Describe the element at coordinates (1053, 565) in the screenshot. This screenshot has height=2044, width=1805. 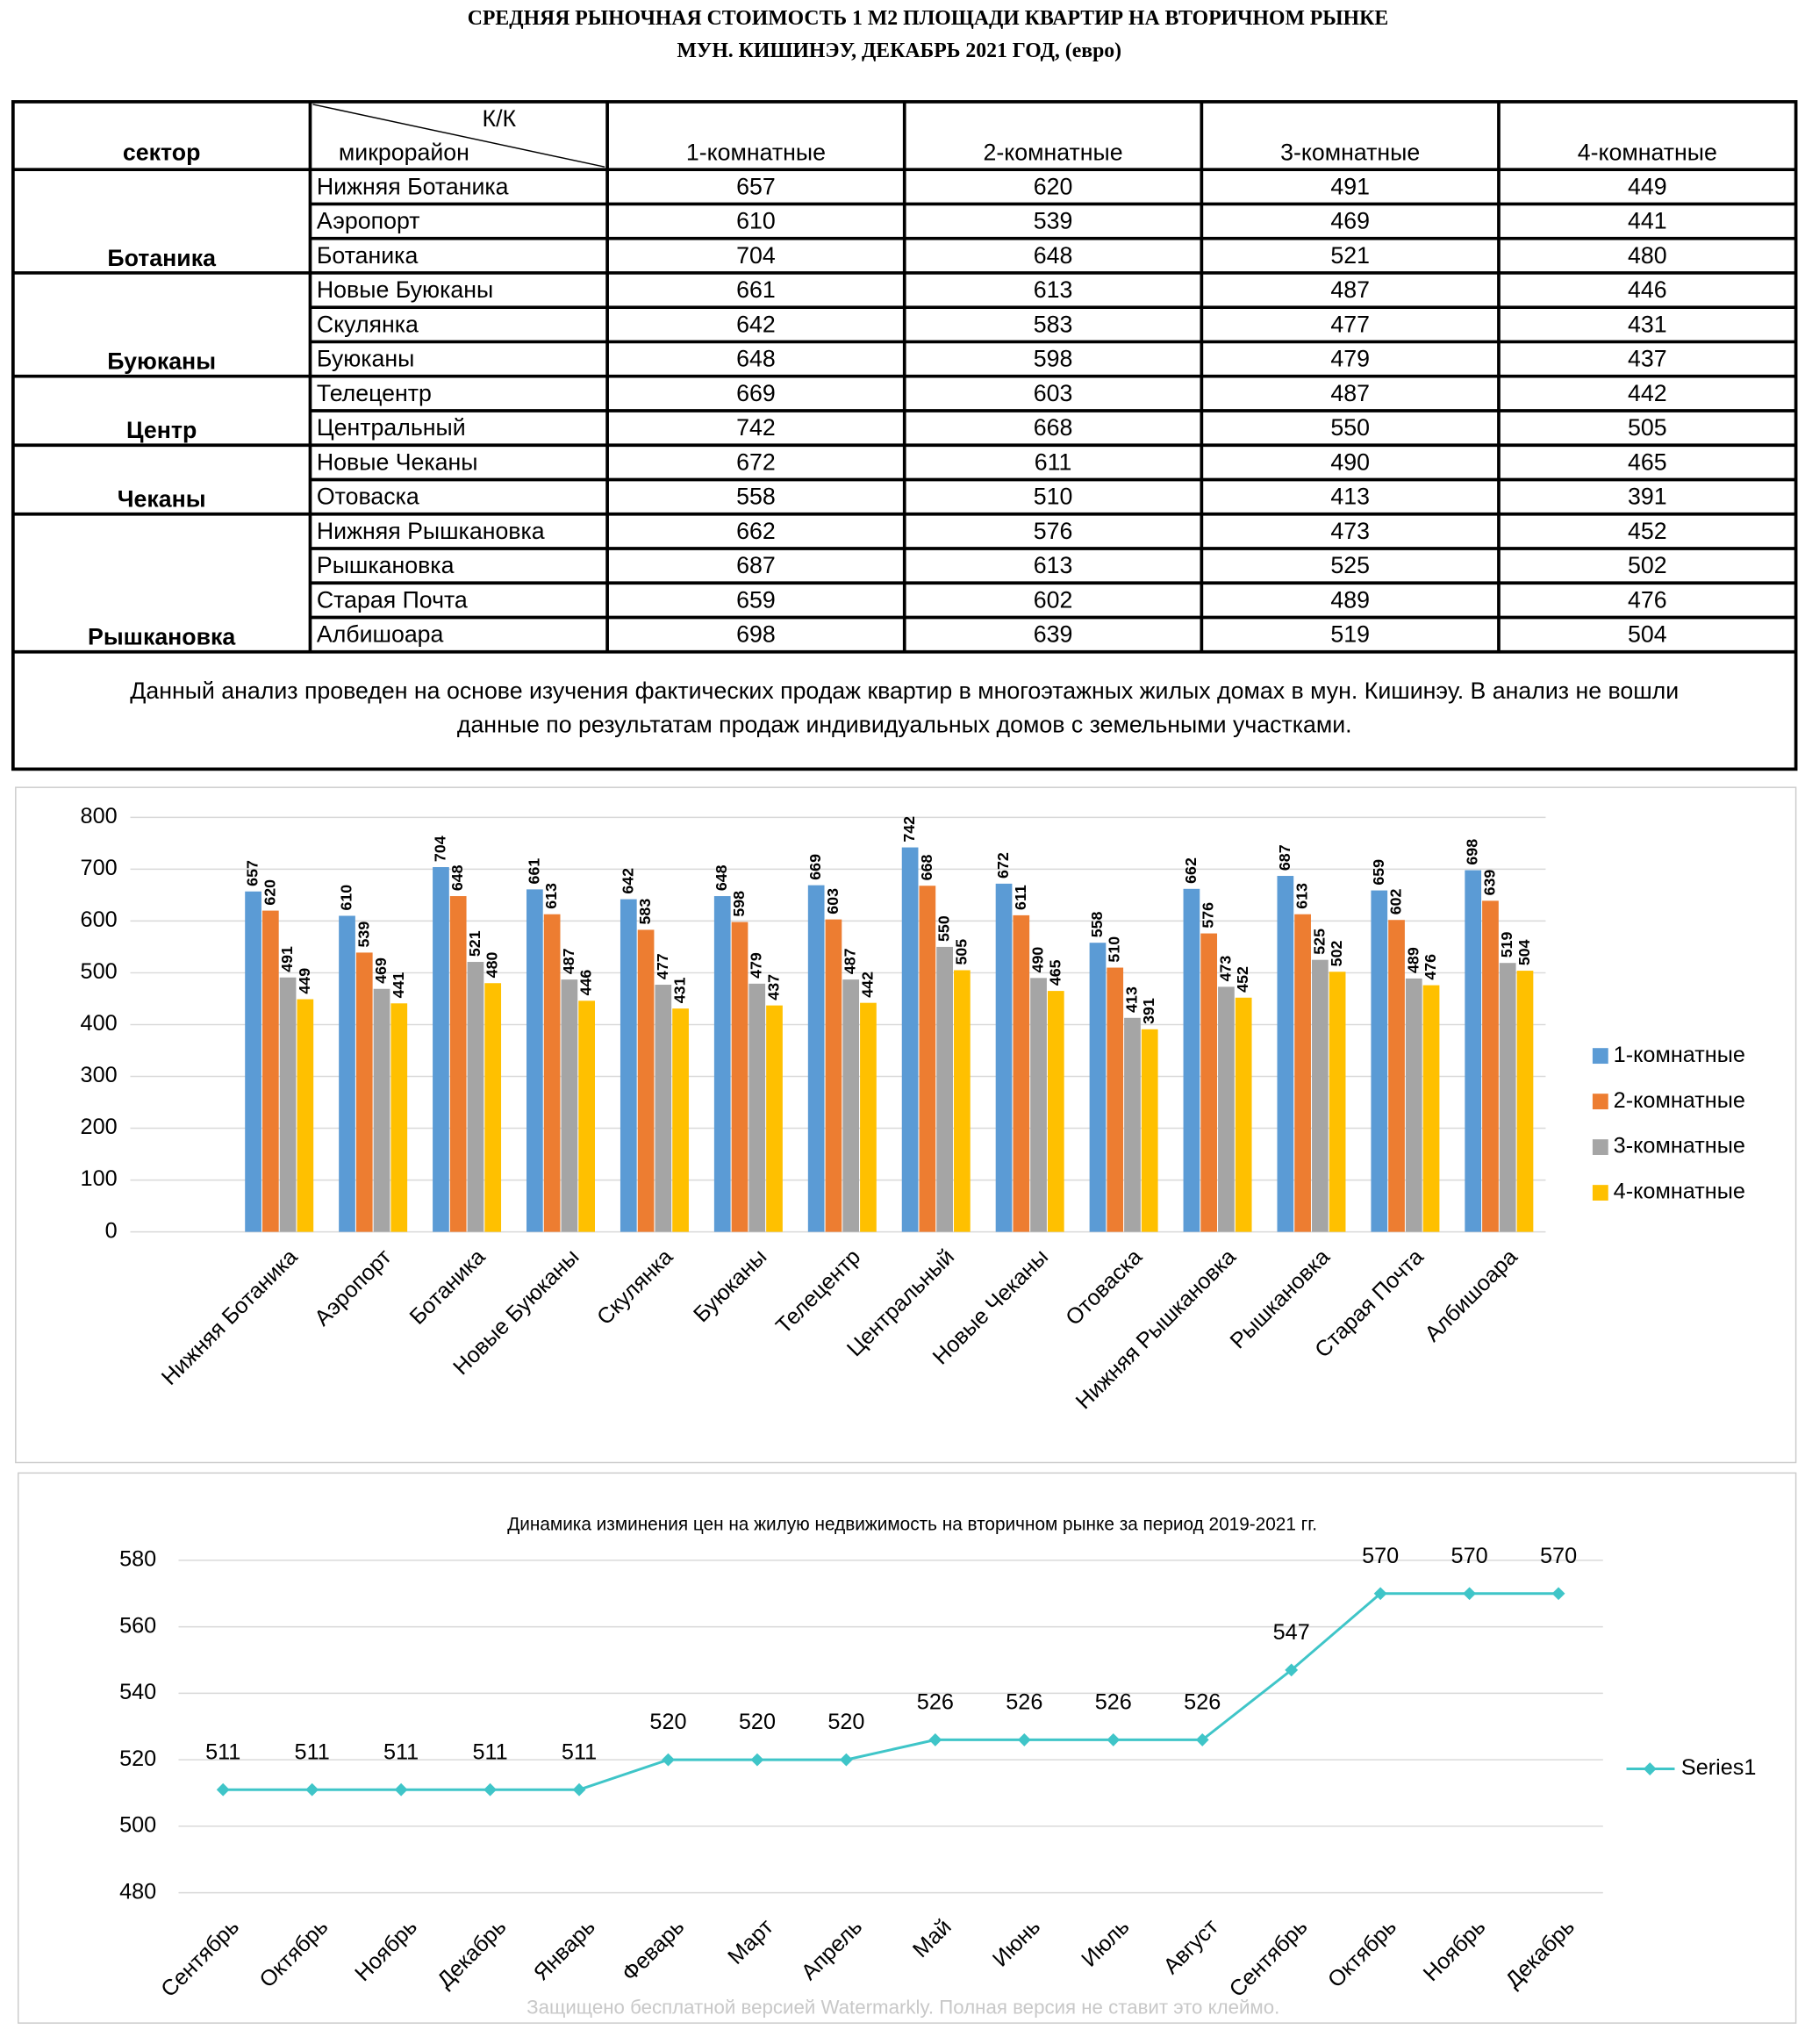
I see `value-cell: 613` at that location.